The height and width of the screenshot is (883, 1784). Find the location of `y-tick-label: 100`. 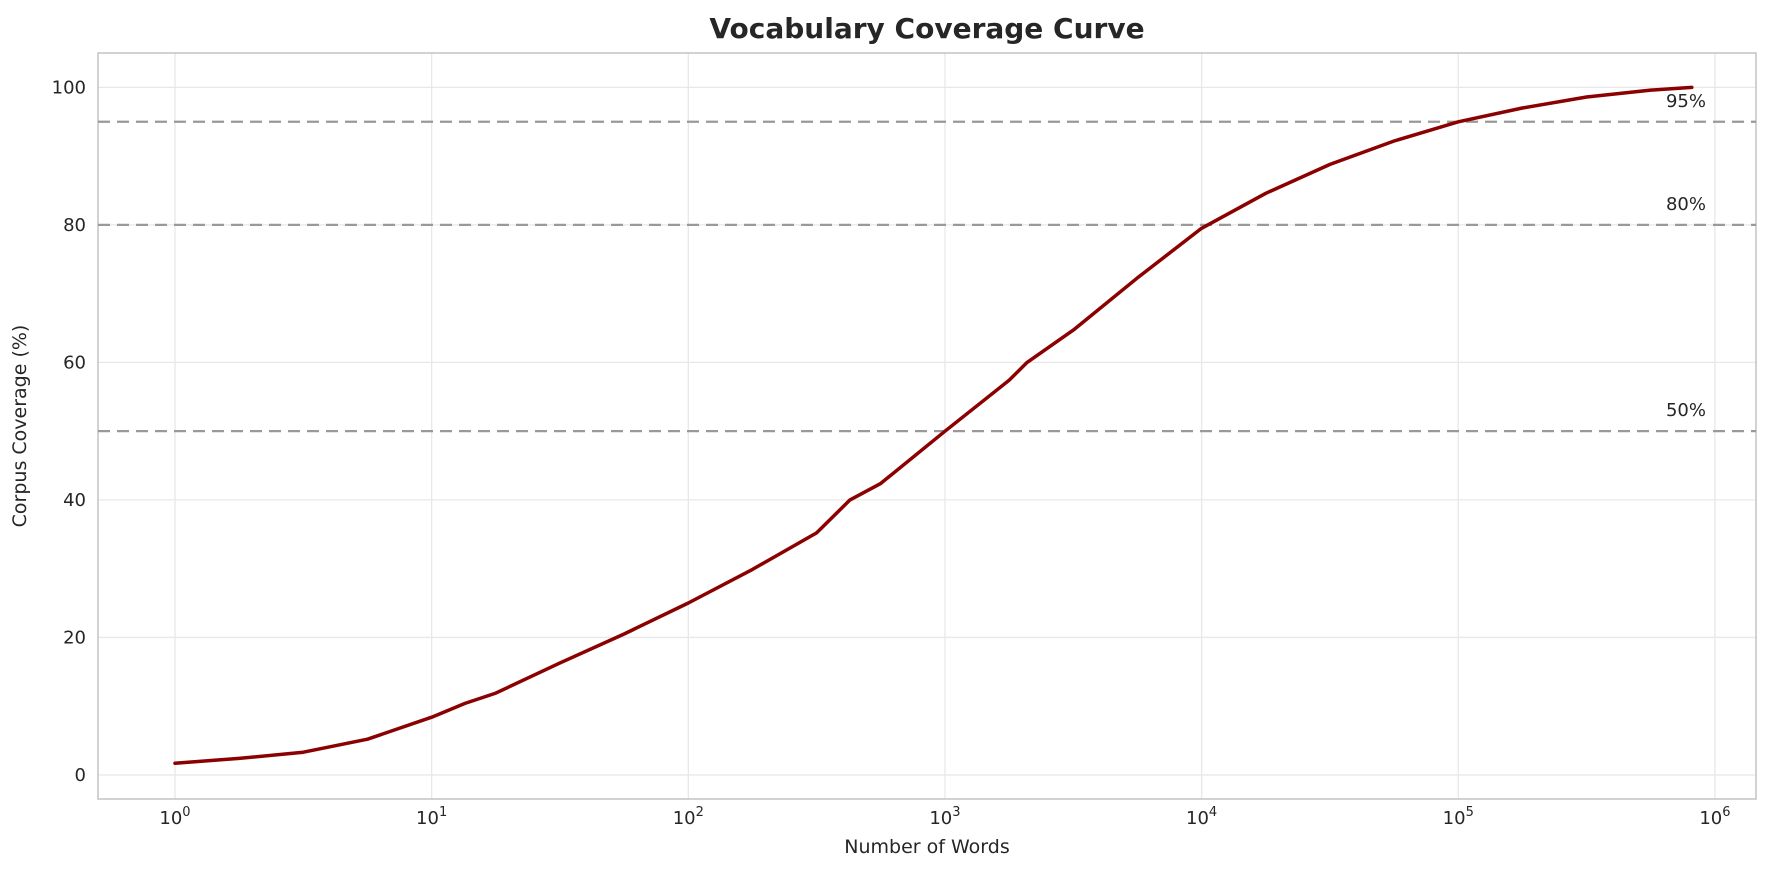

y-tick-label: 100 is located at coordinates (69, 87).